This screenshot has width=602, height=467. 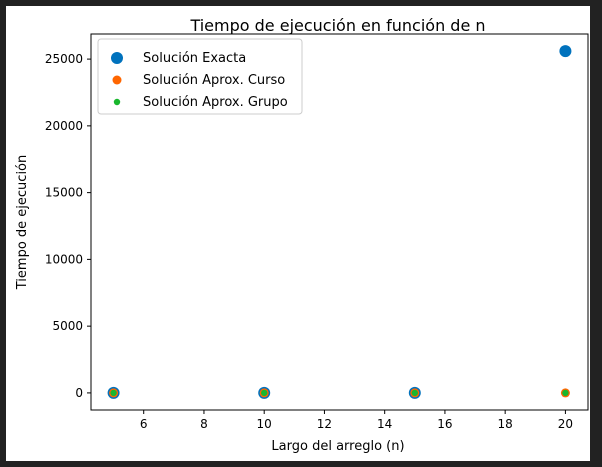 I want to click on x-tick-label: 18, so click(x=505, y=424).